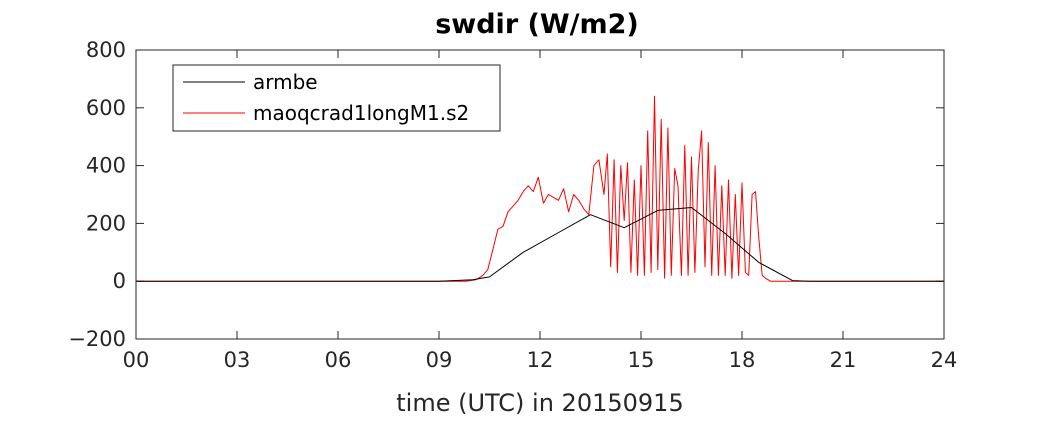  What do you see at coordinates (285, 82) in the screenshot?
I see `legend-label: armbe` at bounding box center [285, 82].